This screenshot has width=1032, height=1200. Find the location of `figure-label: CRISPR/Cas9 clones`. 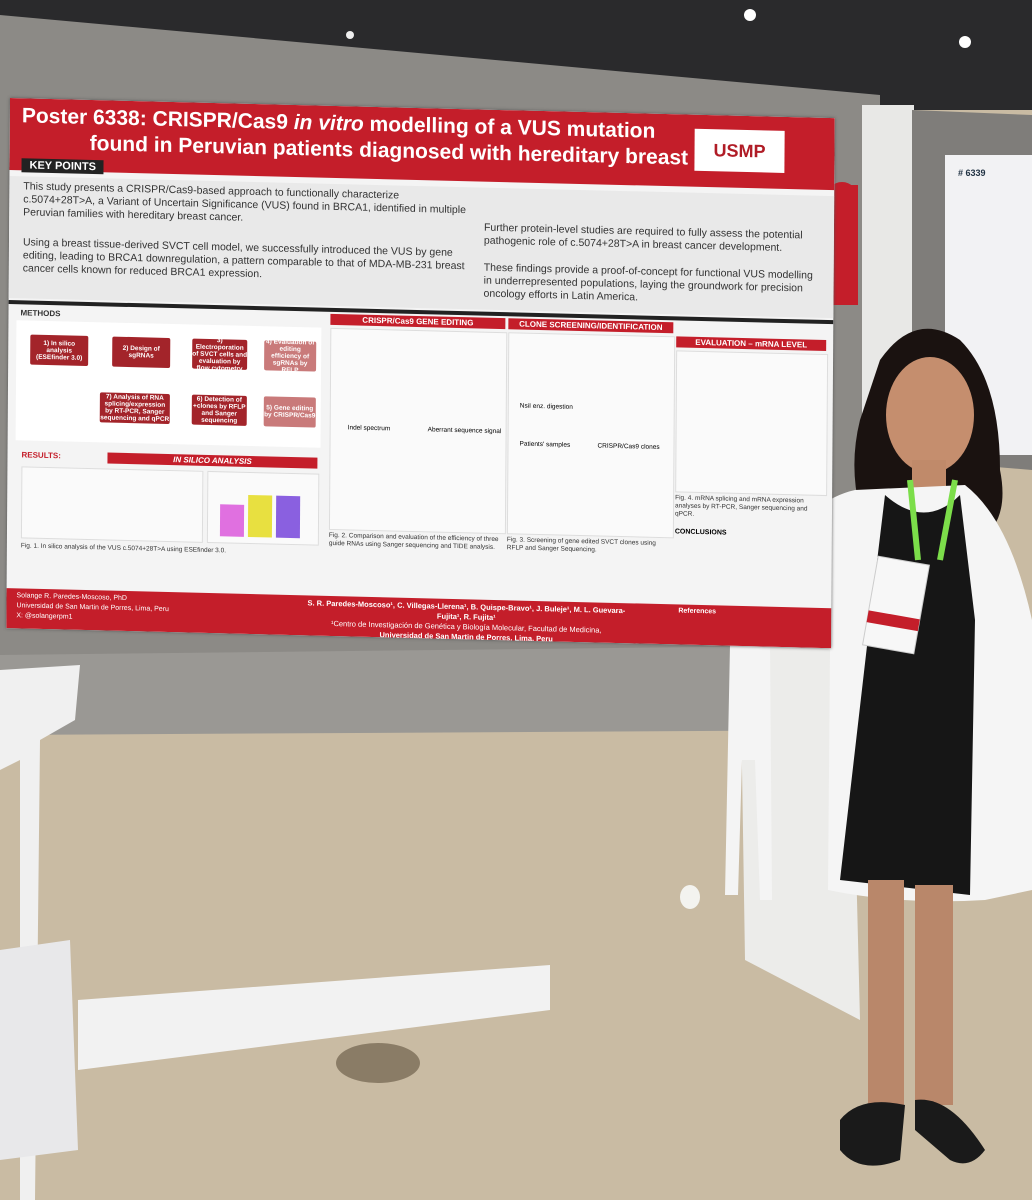

figure-label: CRISPR/Cas9 clones is located at coordinates (628, 446).